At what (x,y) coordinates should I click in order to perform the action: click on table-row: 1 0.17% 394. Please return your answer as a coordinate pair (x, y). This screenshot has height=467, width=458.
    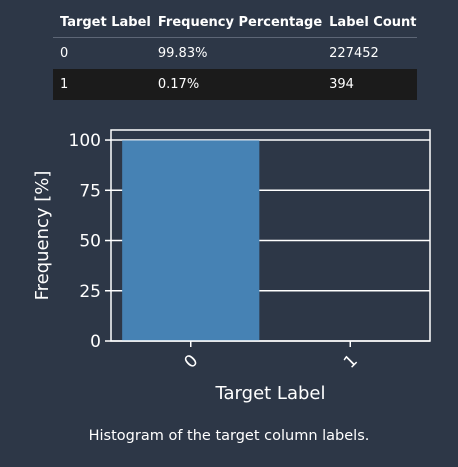
    Looking at the image, I should click on (235, 84).